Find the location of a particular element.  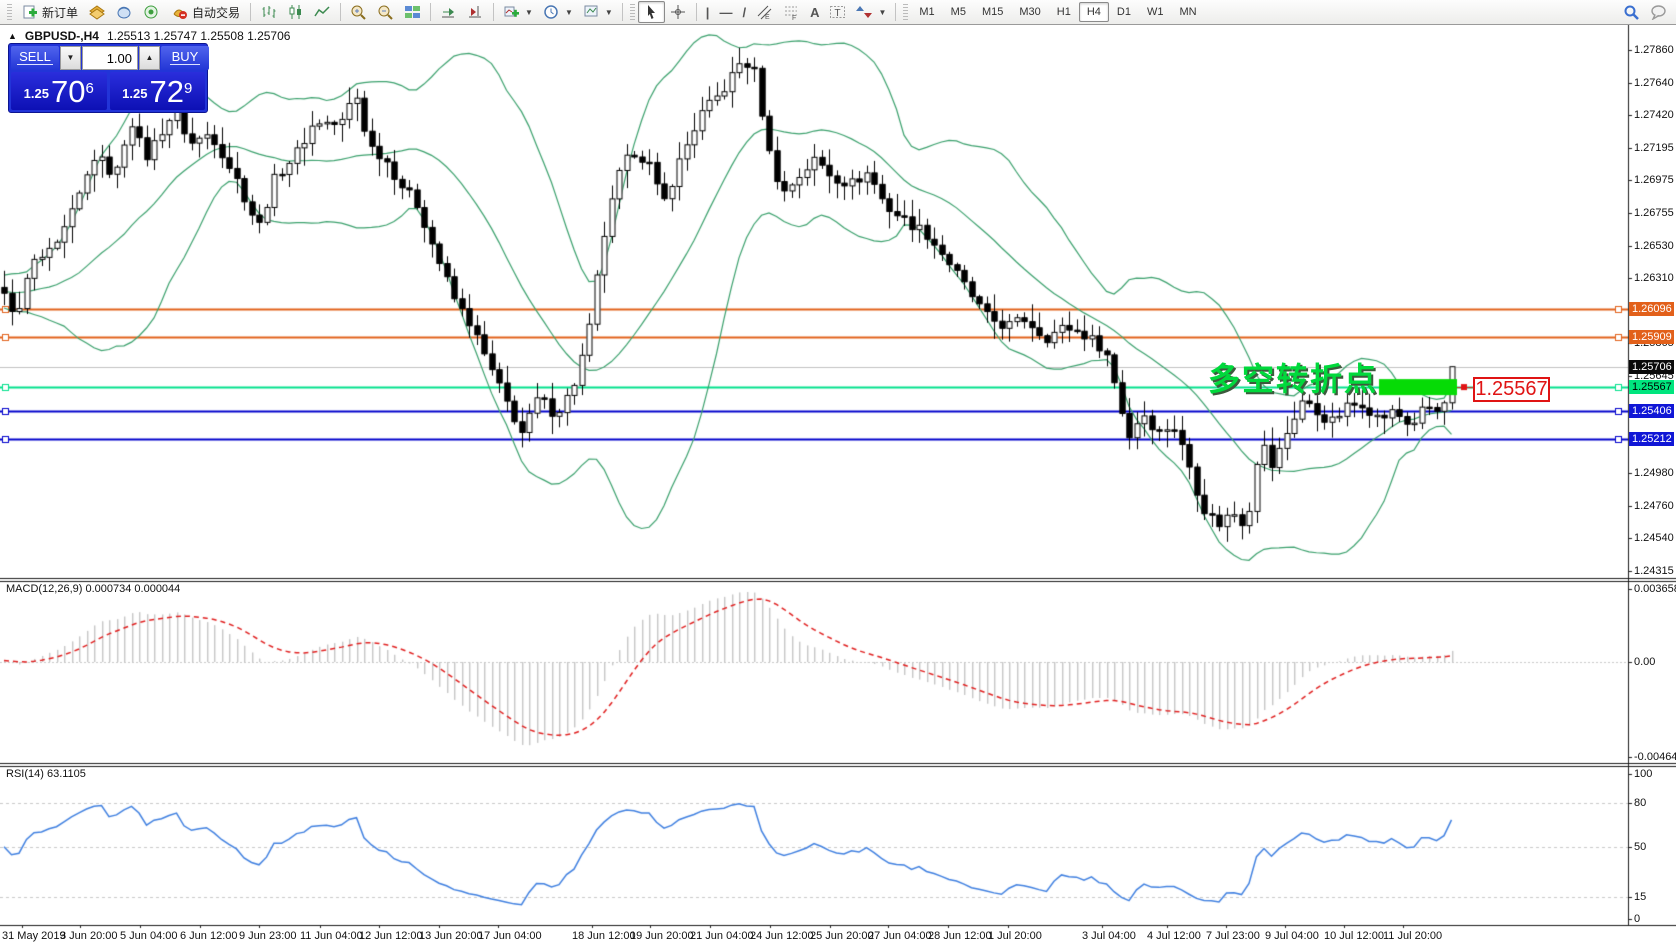

data-center-button is located at coordinates (151, 12).